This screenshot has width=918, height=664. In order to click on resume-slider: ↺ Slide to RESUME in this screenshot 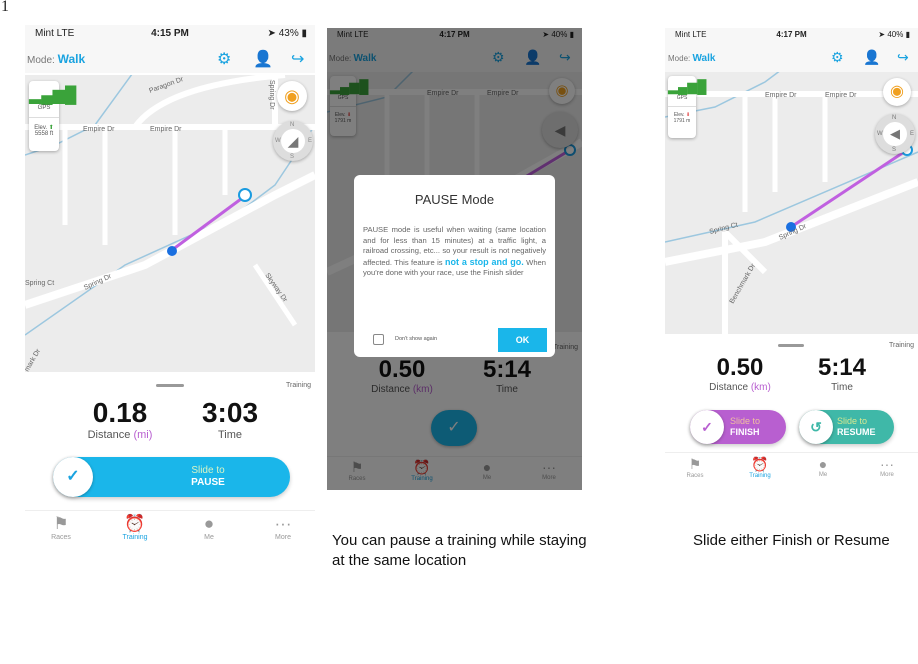, I will do `click(846, 427)`.